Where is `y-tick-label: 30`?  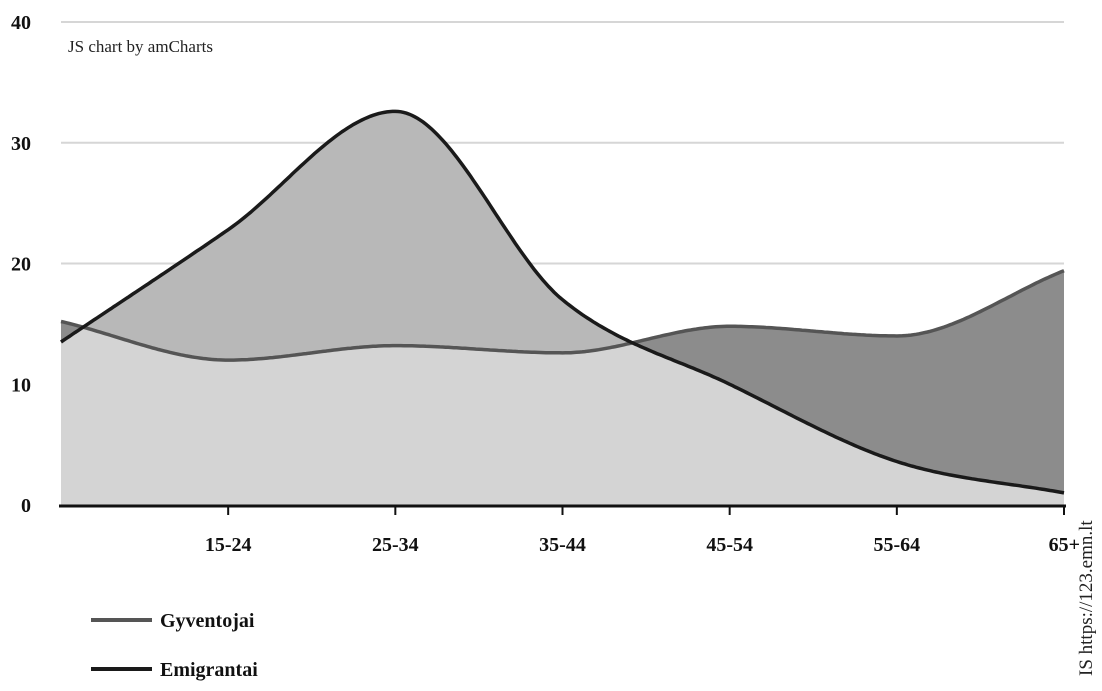 y-tick-label: 30 is located at coordinates (21, 144).